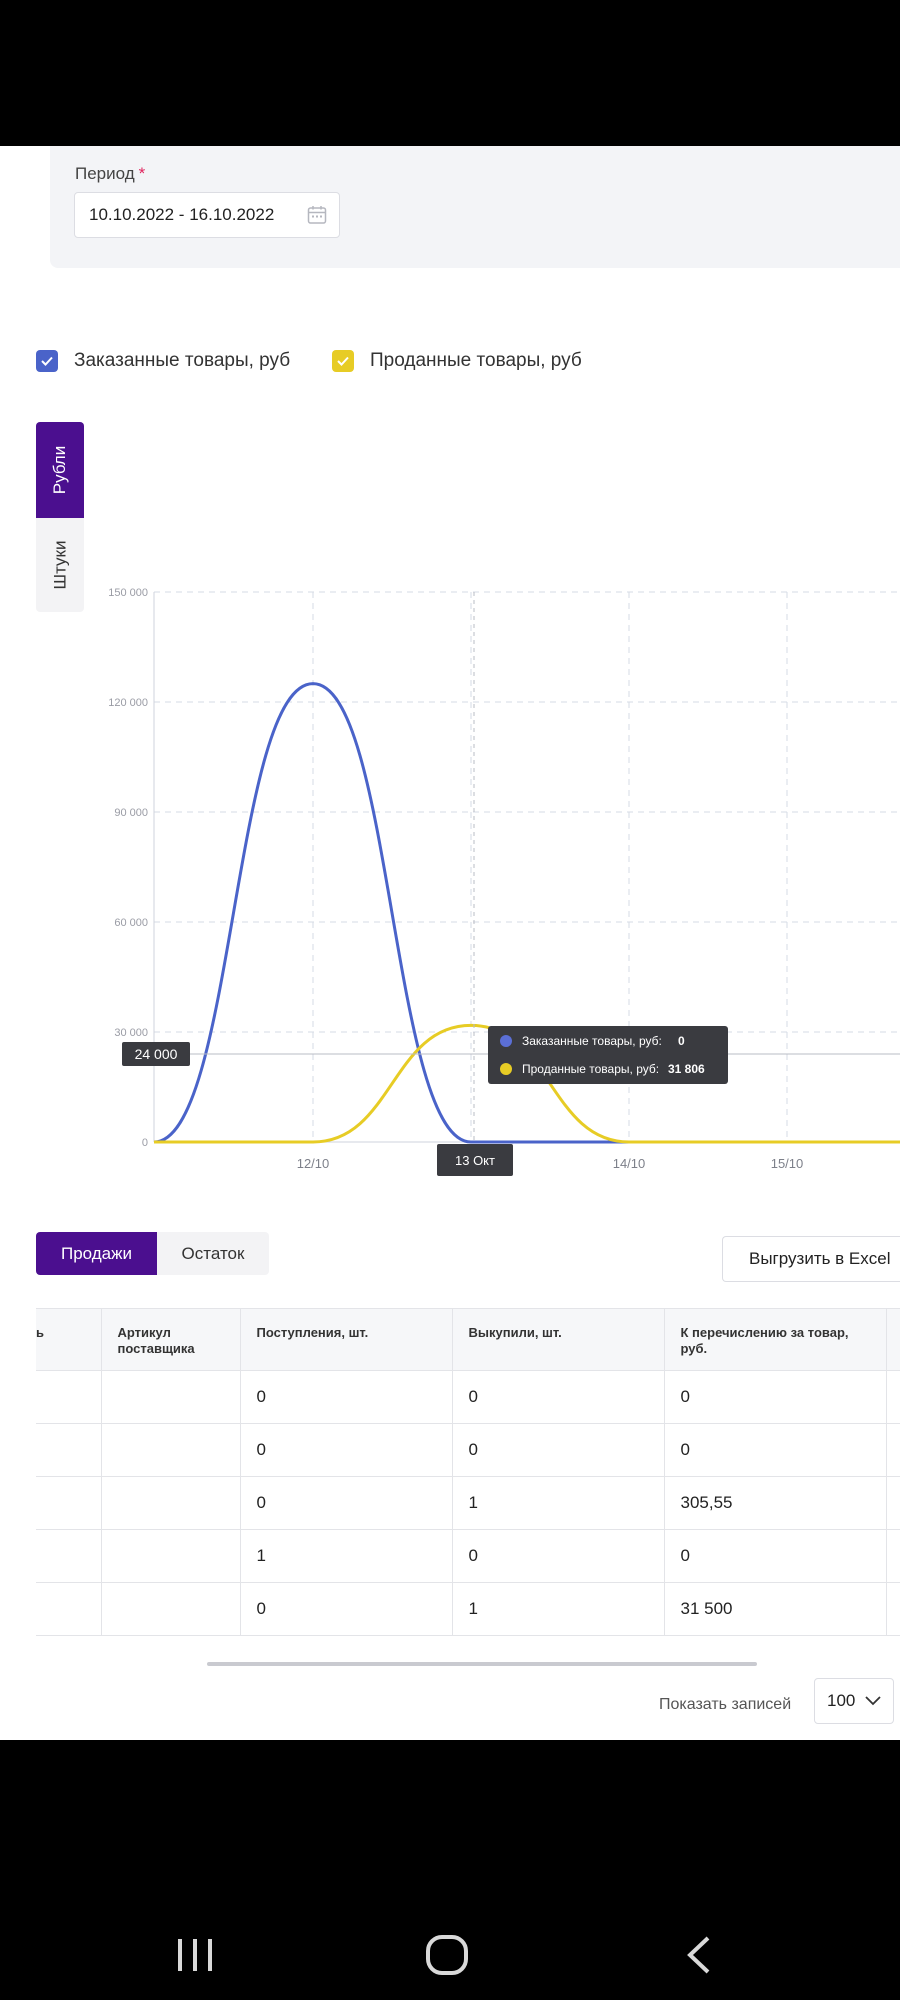 This screenshot has width=900, height=2000. Describe the element at coordinates (893, 1339) in the screenshot. I see `column-header` at that location.